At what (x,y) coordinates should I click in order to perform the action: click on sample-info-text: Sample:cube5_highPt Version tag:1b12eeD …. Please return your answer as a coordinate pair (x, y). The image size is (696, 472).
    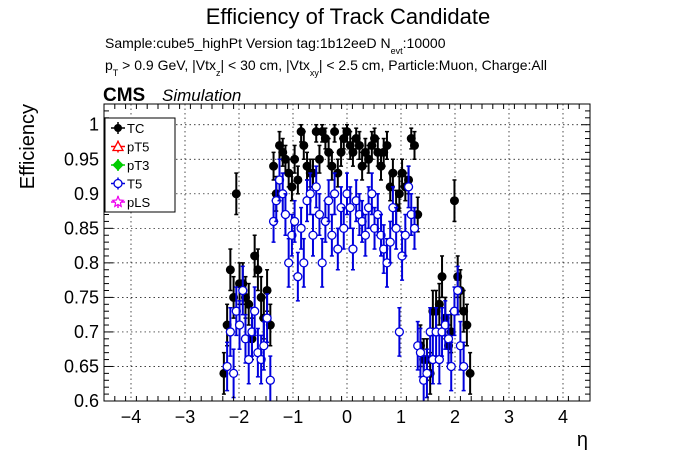
    Looking at the image, I should click on (248, 43).